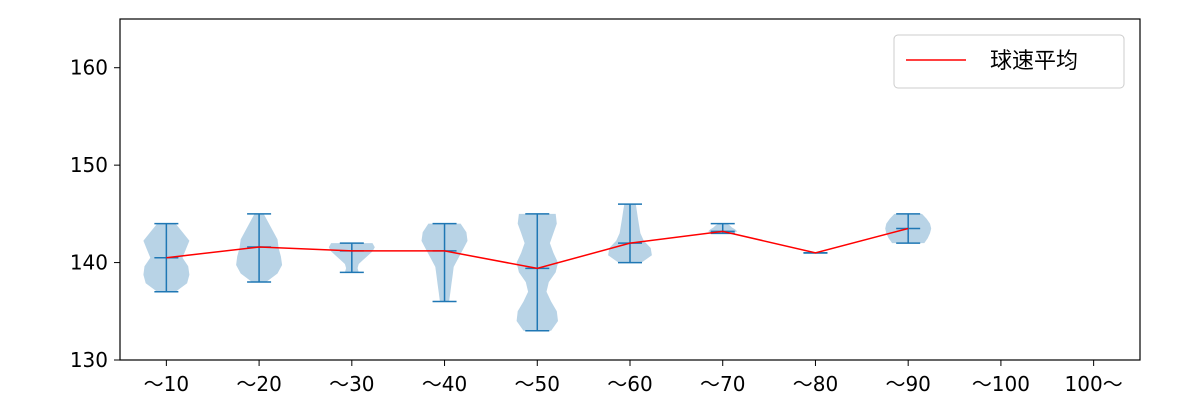  What do you see at coordinates (537, 384) in the screenshot?
I see `x-tick-label: ～50` at bounding box center [537, 384].